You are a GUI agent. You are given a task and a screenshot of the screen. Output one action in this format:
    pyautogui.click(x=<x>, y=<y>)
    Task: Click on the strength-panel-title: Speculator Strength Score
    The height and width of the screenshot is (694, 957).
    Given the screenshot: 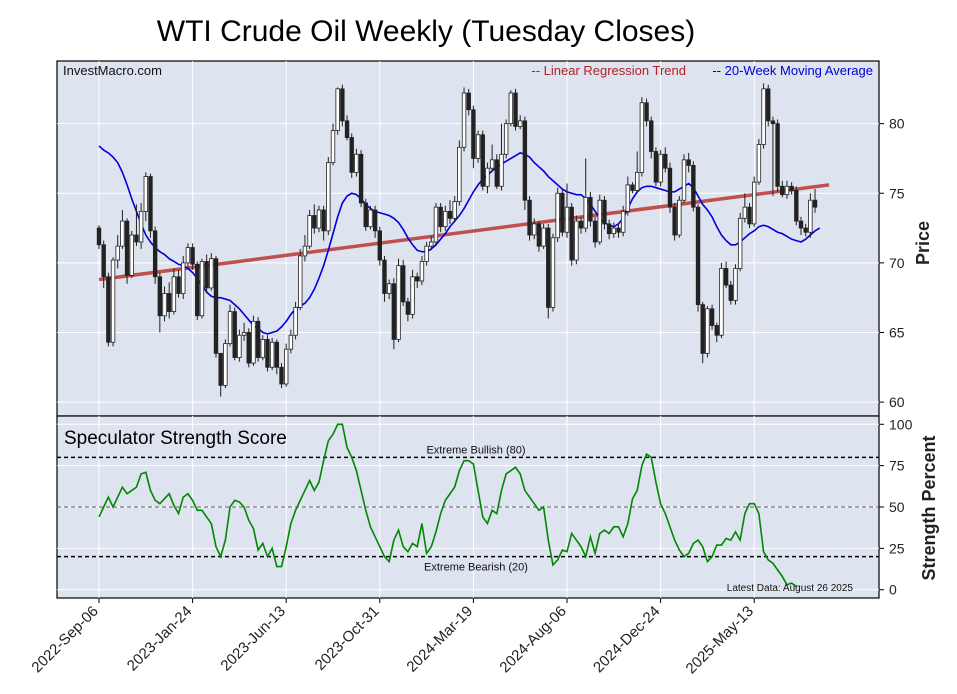 What is the action you would take?
    pyautogui.click(x=175, y=438)
    